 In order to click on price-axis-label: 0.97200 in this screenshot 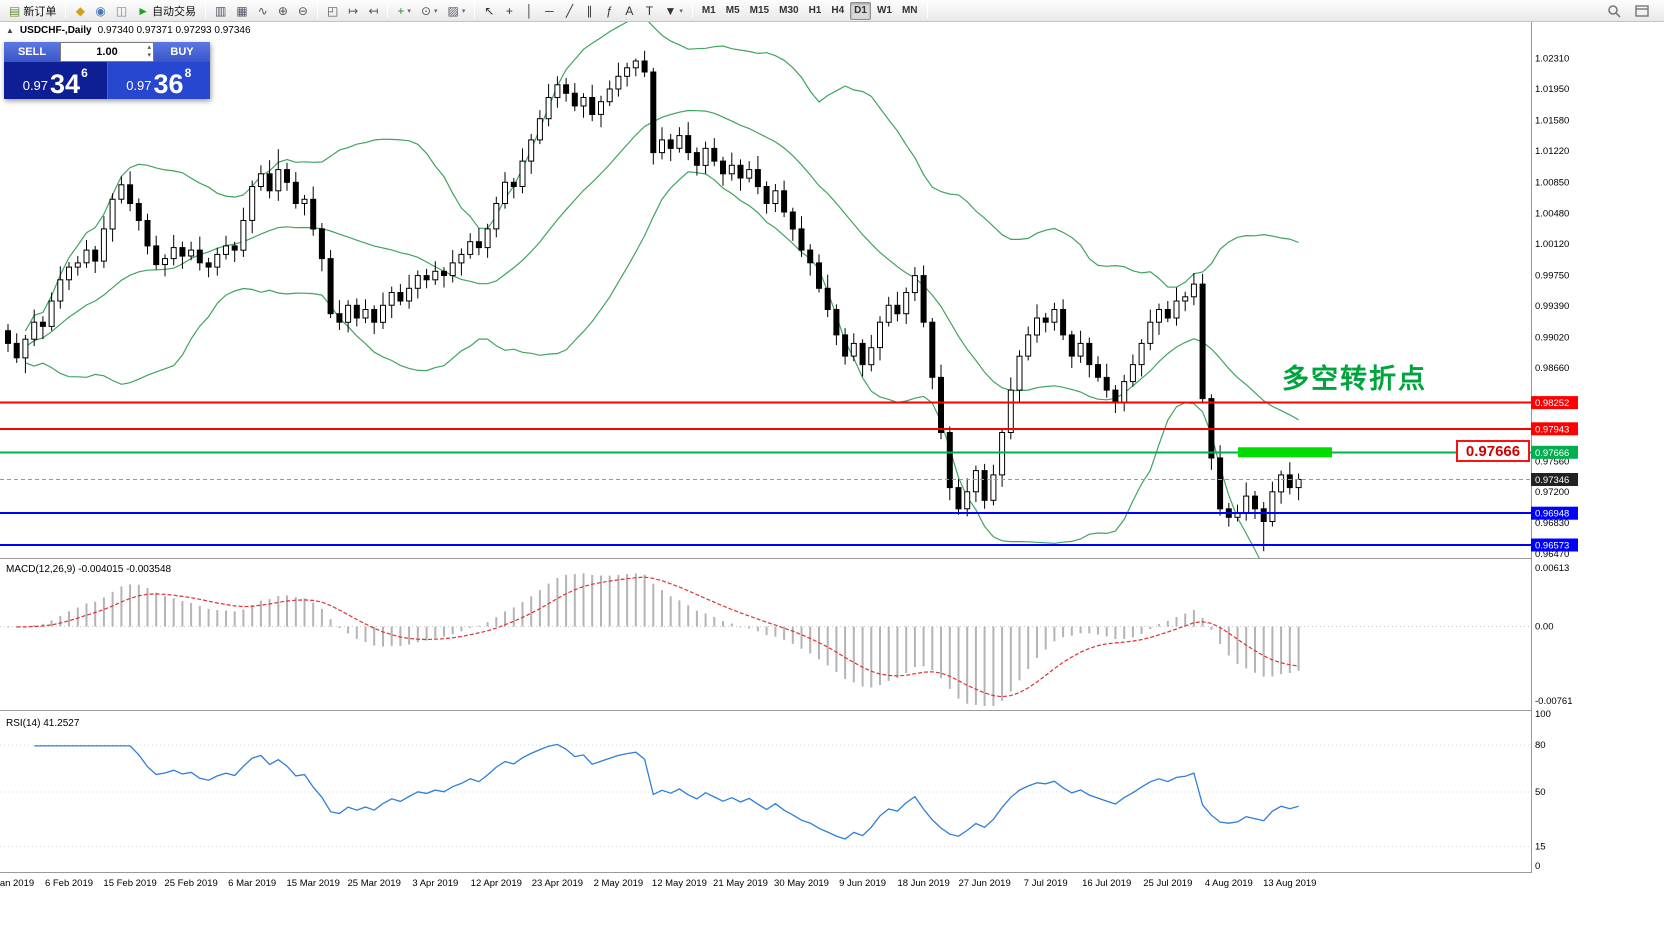, I will do `click(1552, 492)`.